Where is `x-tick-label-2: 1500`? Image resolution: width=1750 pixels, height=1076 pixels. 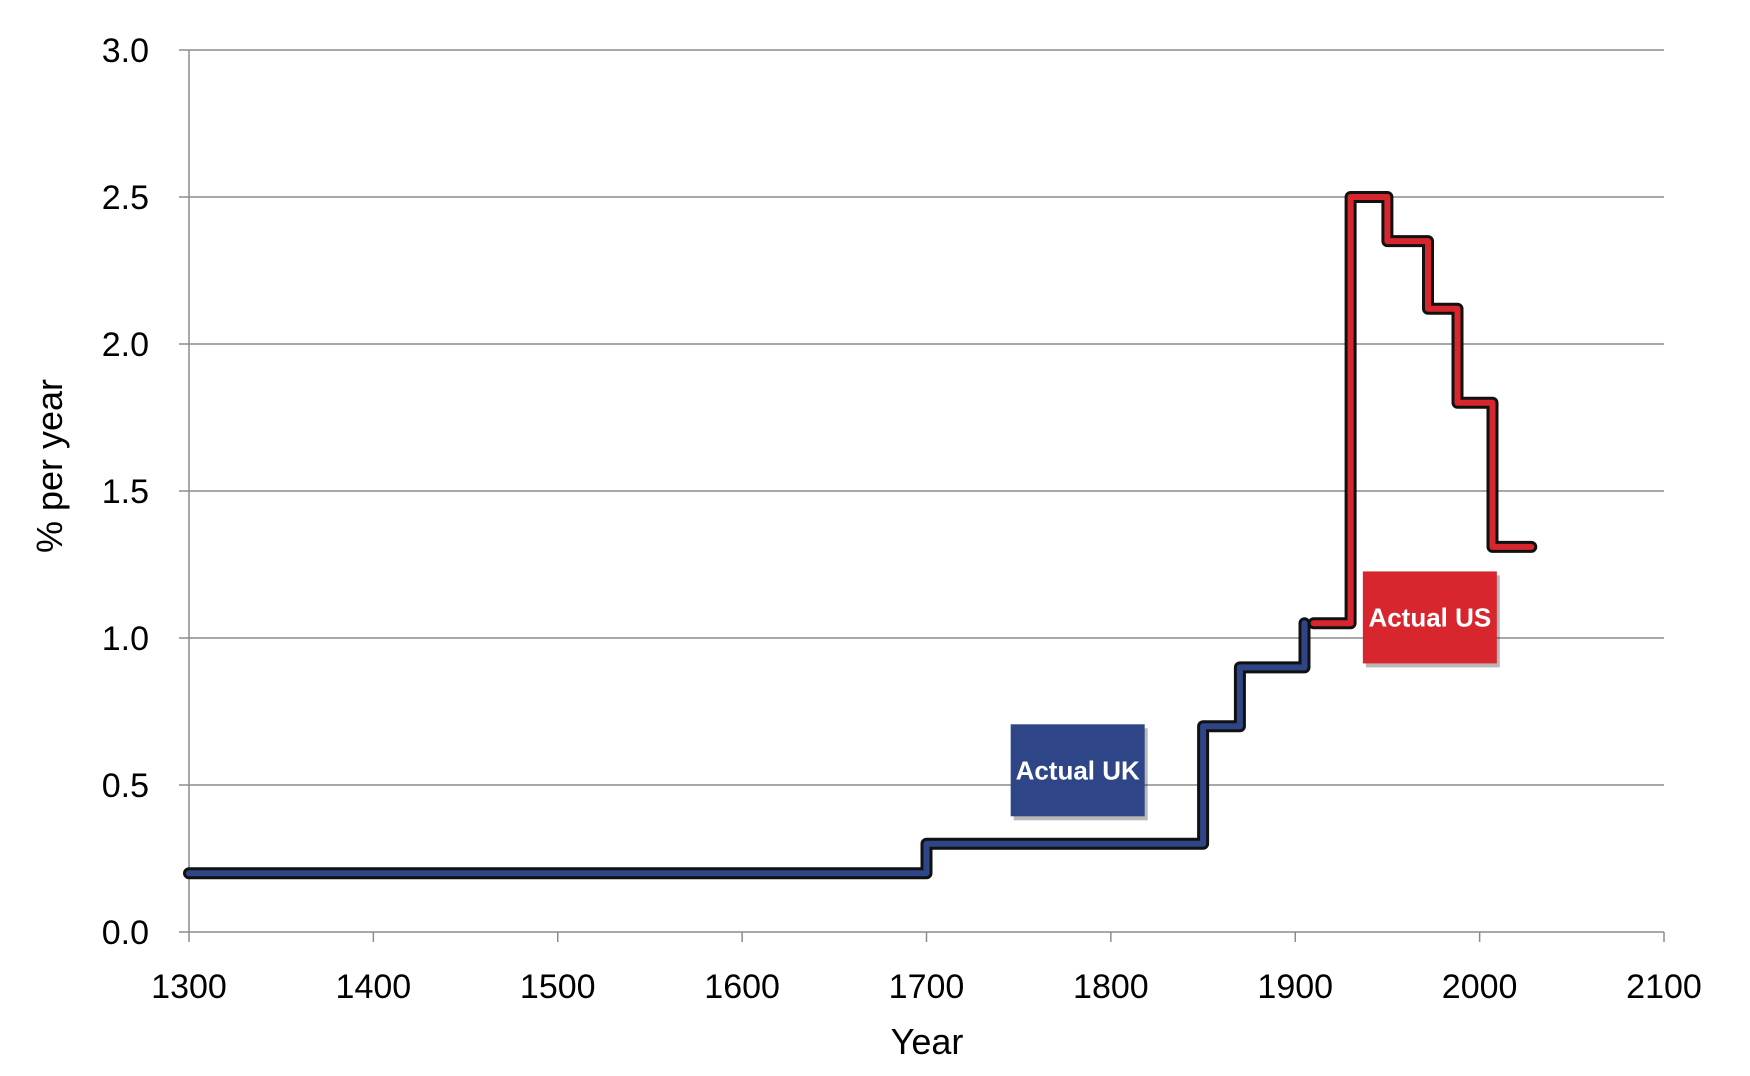
x-tick-label-2: 1500 is located at coordinates (558, 987).